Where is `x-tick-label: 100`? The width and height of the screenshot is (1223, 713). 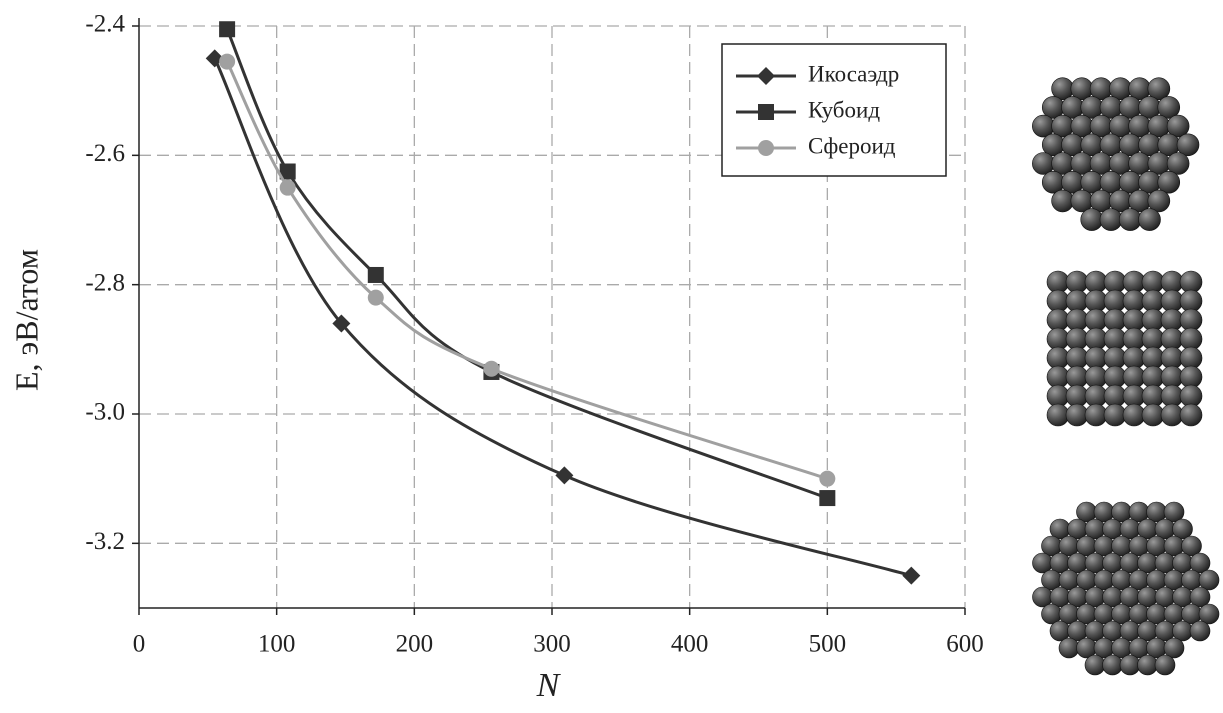 x-tick-label: 100 is located at coordinates (277, 644).